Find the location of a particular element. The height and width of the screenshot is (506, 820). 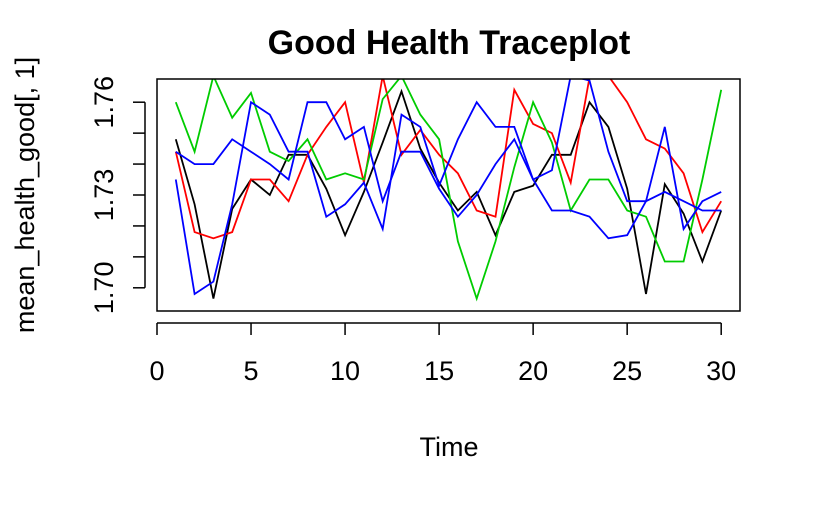

y-axis: 1.70 1.73 1.76 is located at coordinates (117, 195).